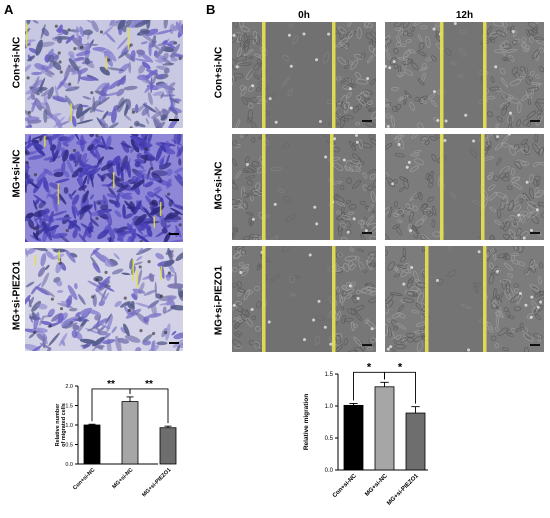 This screenshot has width=550, height=518. Describe the element at coordinates (219, 185) in the screenshot. I see `wound-row-label-2: MG+si-NC` at that location.